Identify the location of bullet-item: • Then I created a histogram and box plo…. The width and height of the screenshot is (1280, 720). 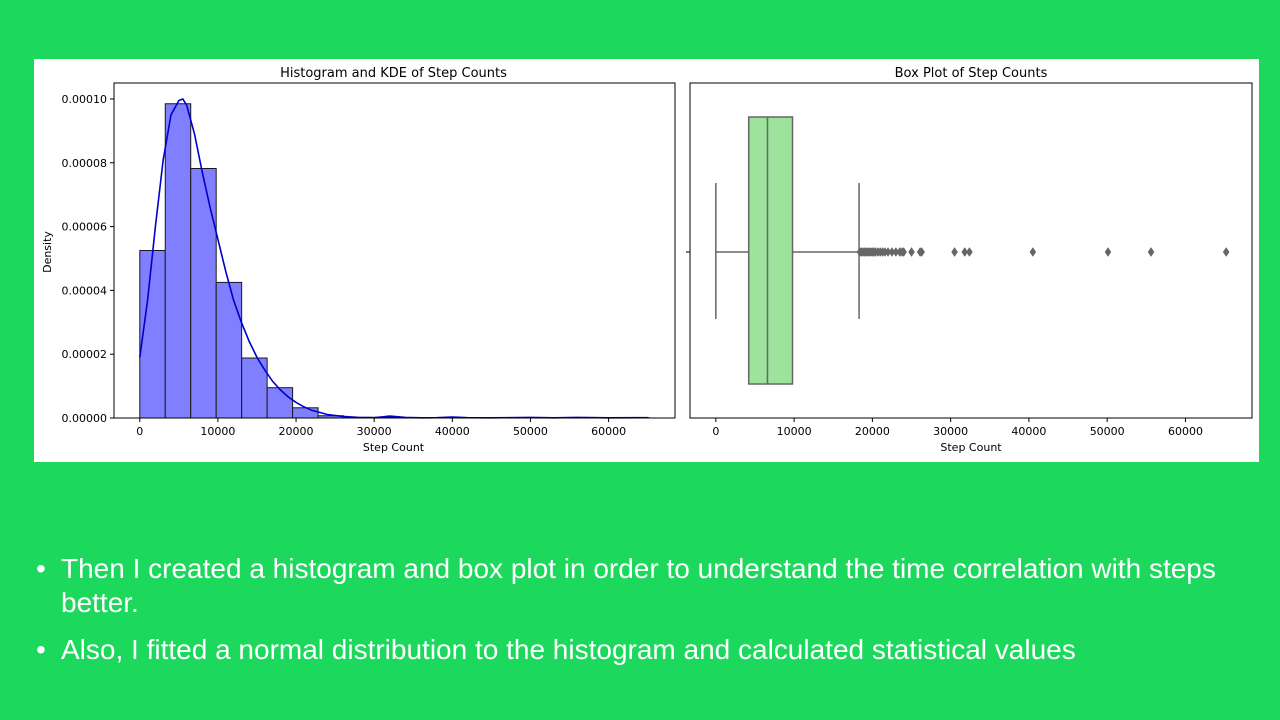
(651, 586).